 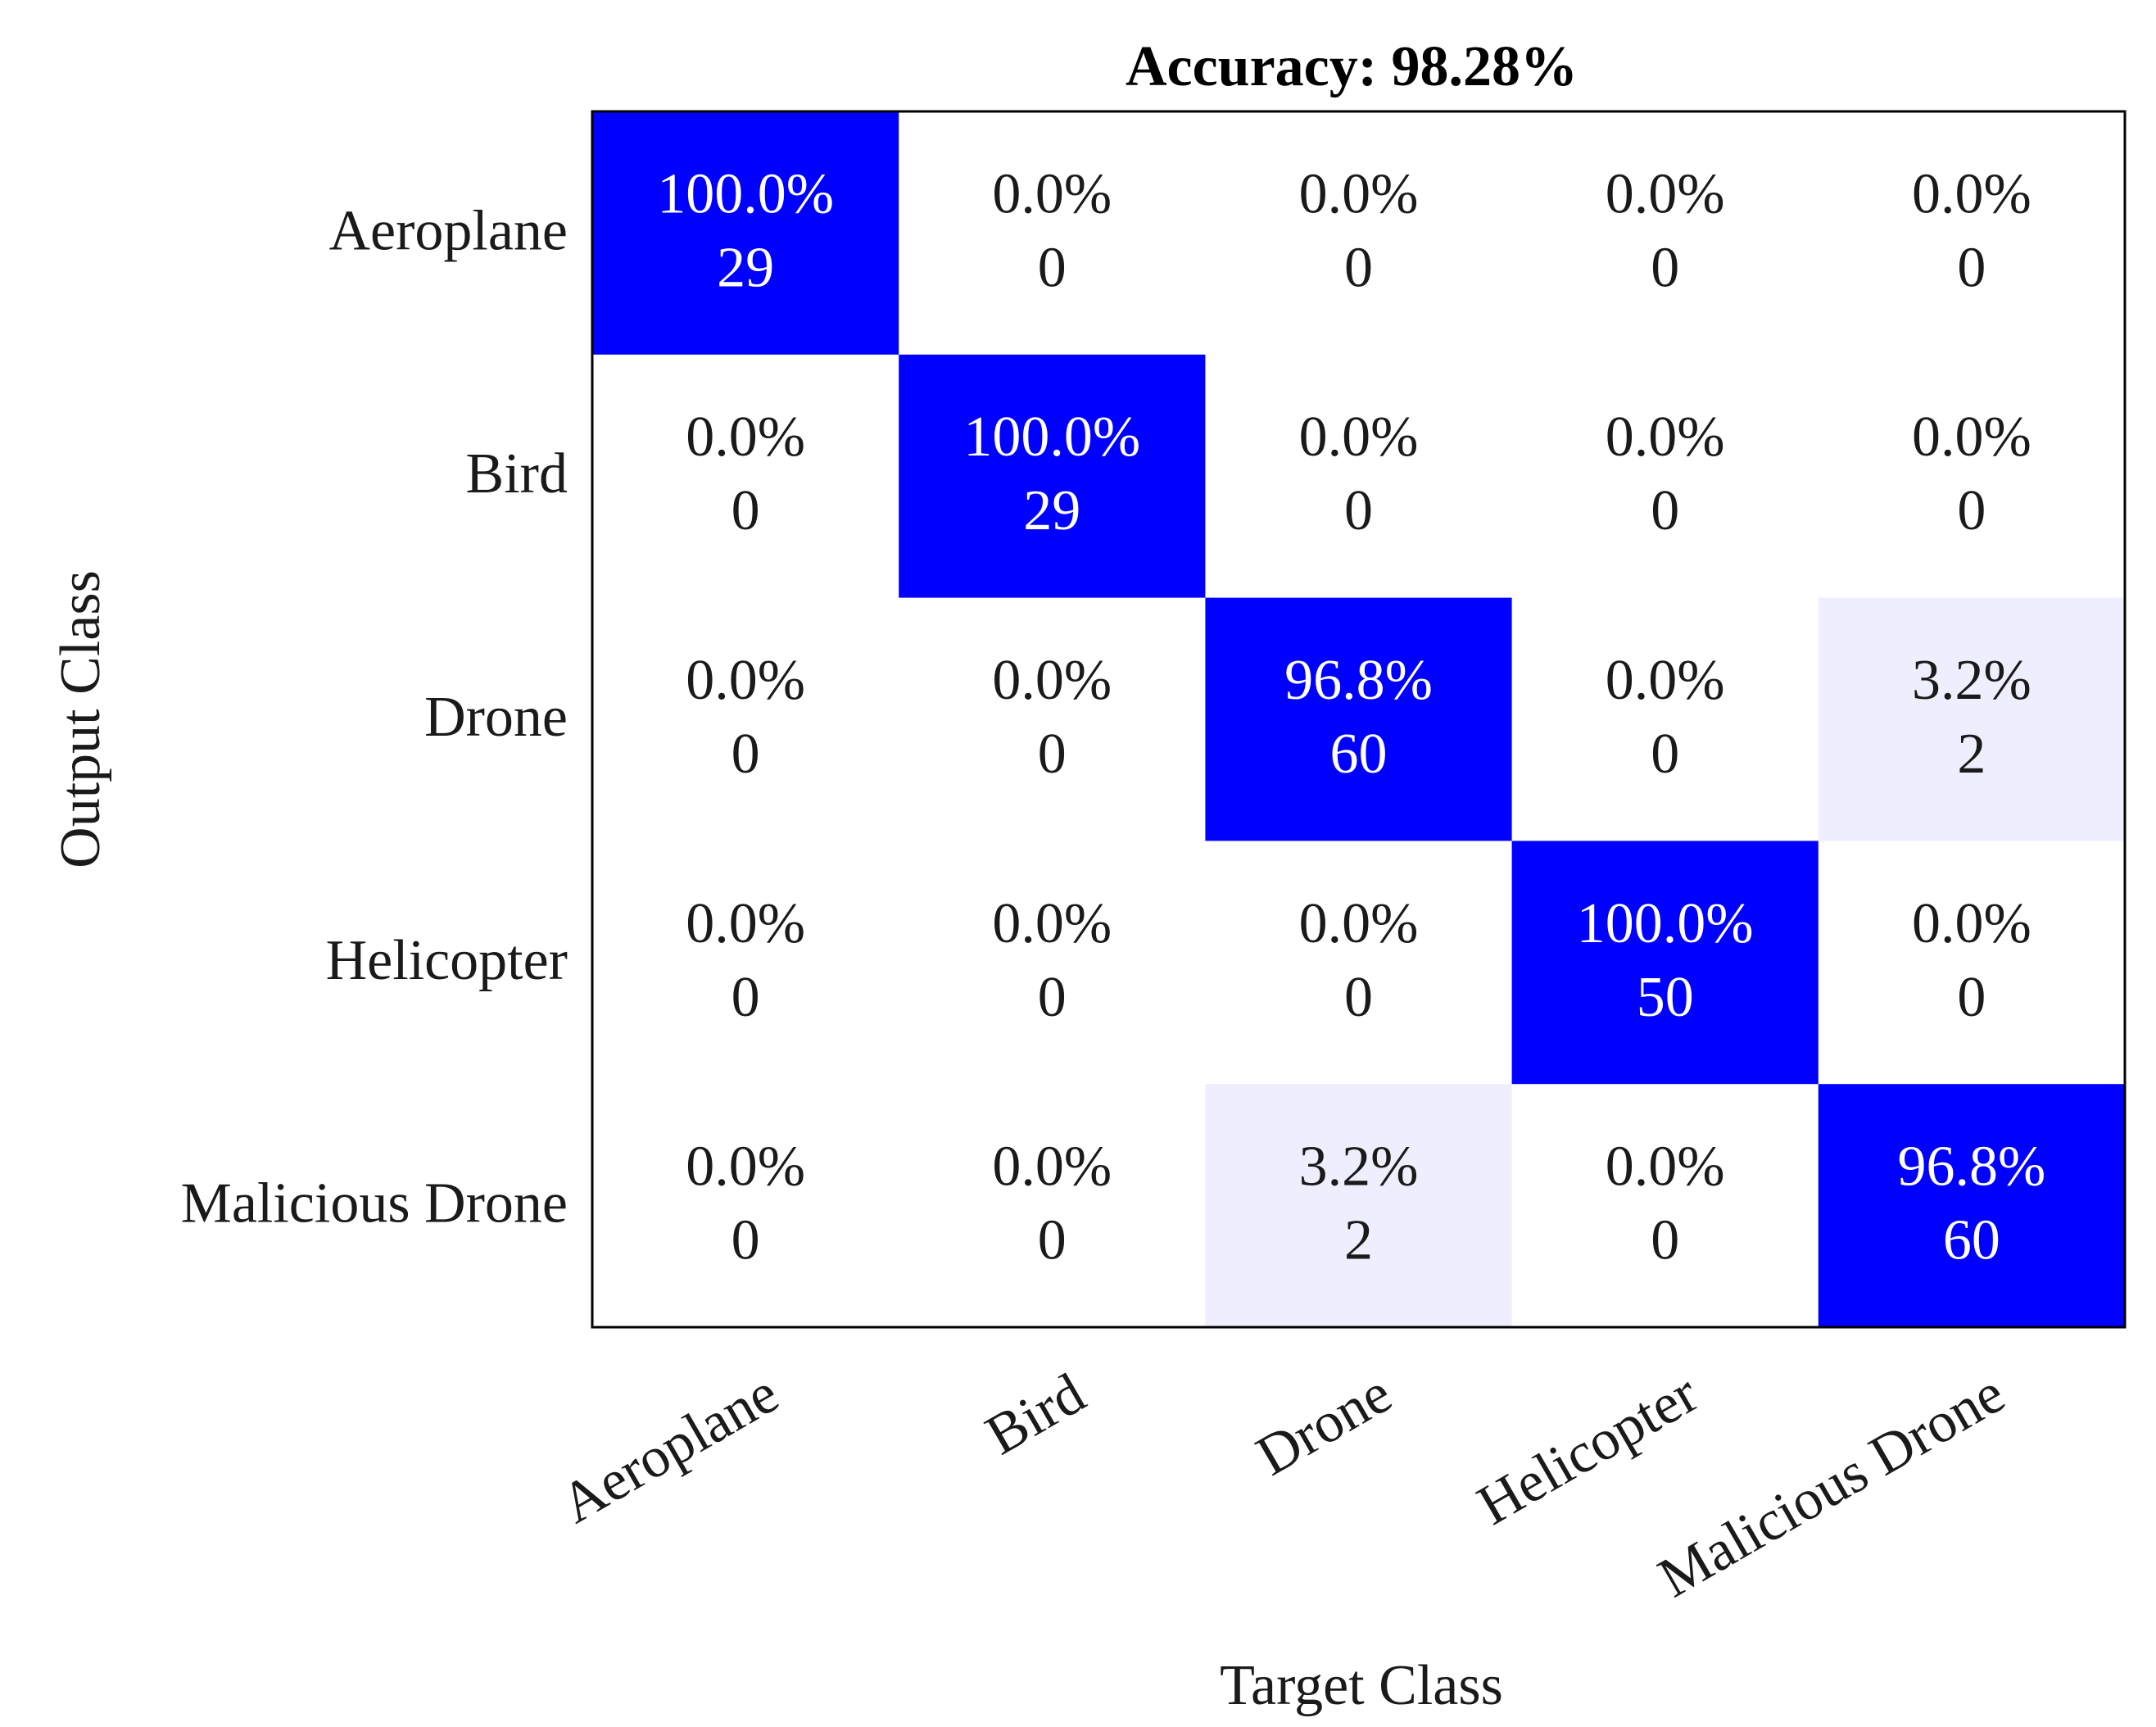 I want to click on cell-count-label: 50, so click(x=1665, y=997).